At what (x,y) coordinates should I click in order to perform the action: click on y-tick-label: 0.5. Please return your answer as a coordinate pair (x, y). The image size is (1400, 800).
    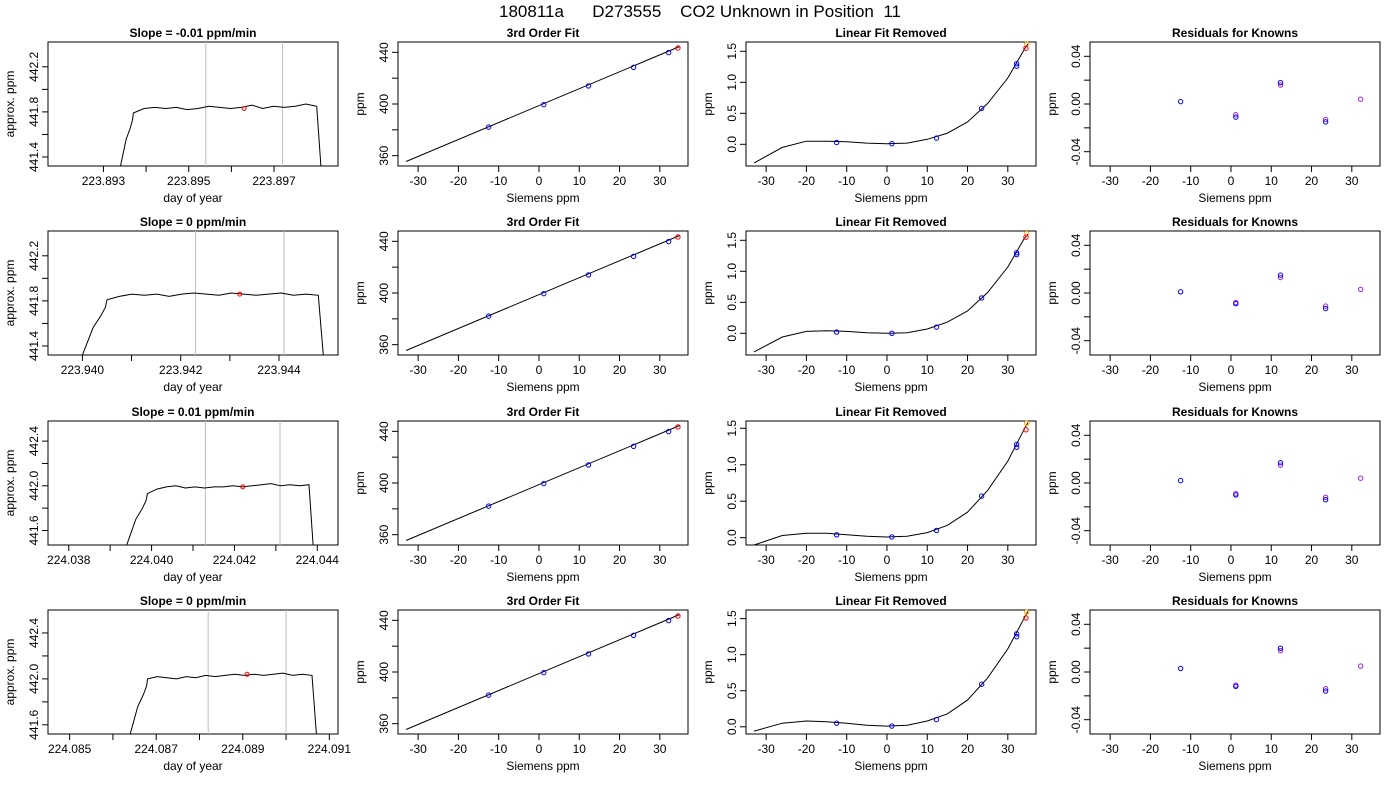
    Looking at the image, I should click on (732, 113).